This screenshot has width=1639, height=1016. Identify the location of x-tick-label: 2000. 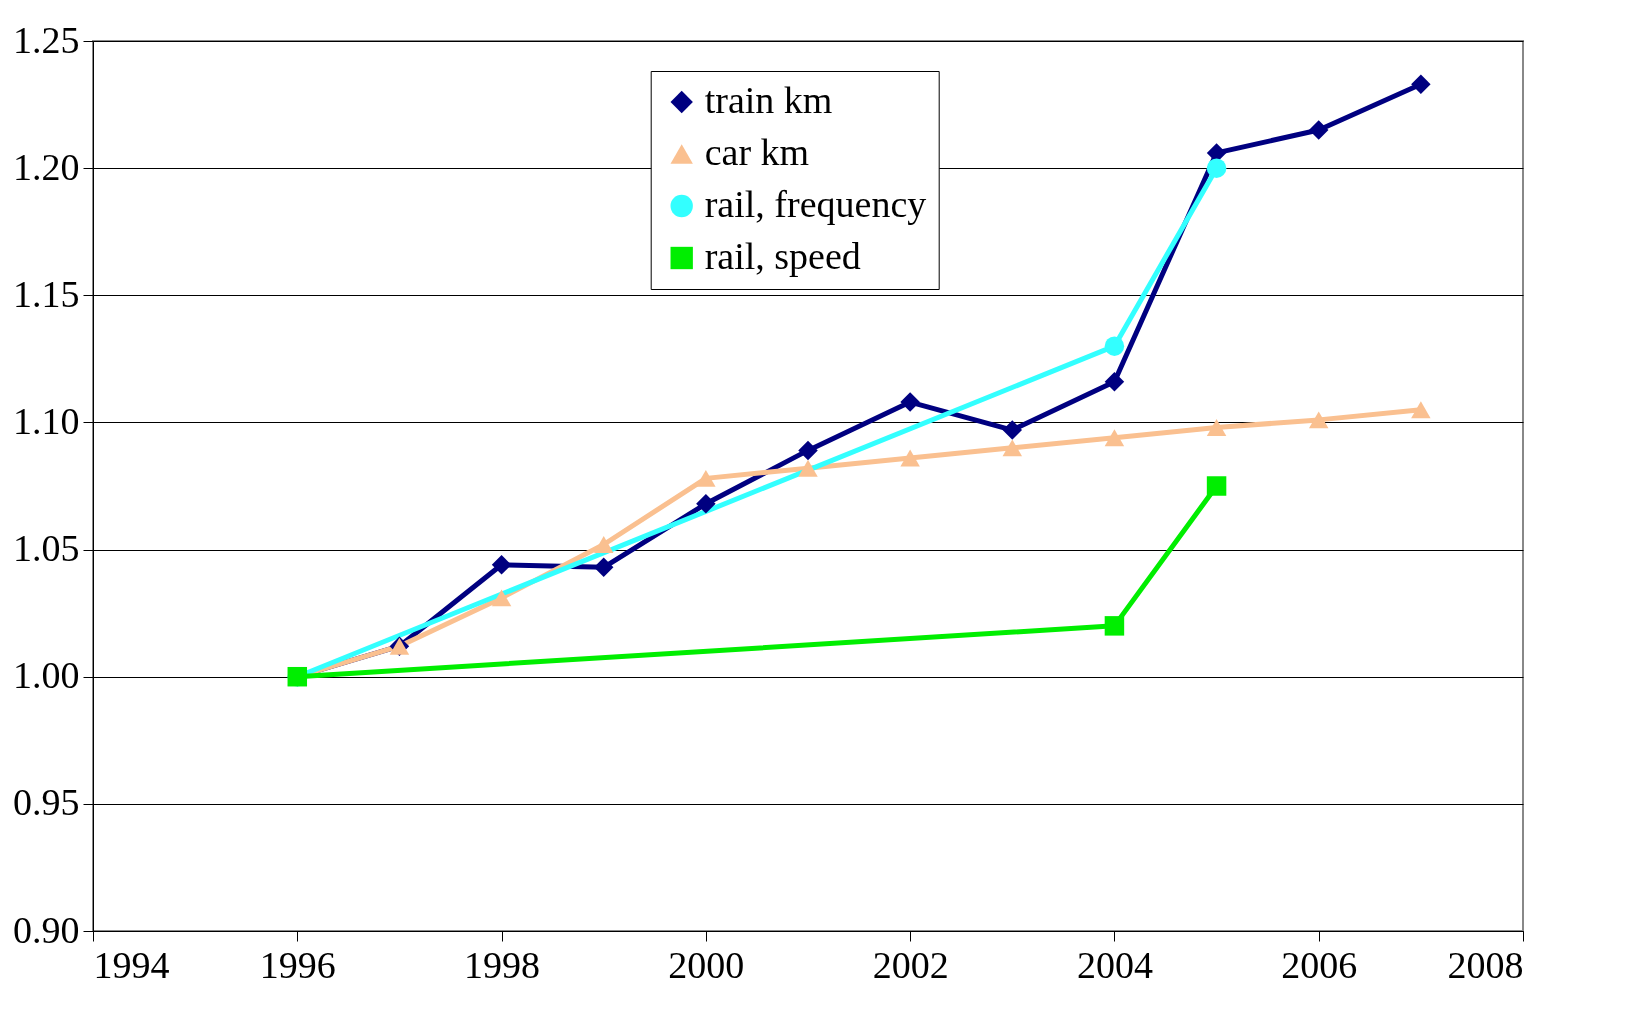
(706, 964).